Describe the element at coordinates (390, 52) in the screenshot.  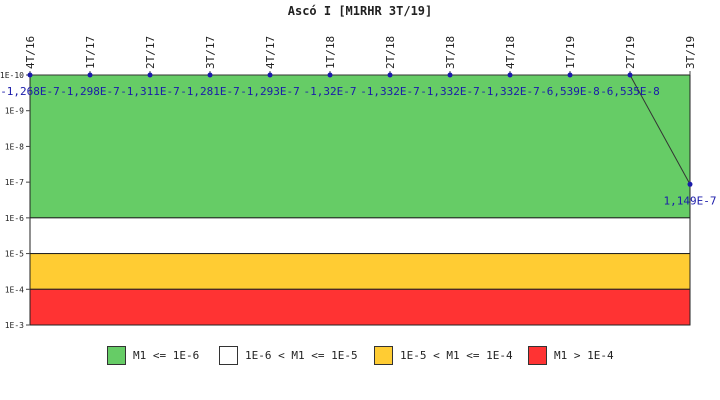
I see `x-tick-label: 2T/18` at that location.